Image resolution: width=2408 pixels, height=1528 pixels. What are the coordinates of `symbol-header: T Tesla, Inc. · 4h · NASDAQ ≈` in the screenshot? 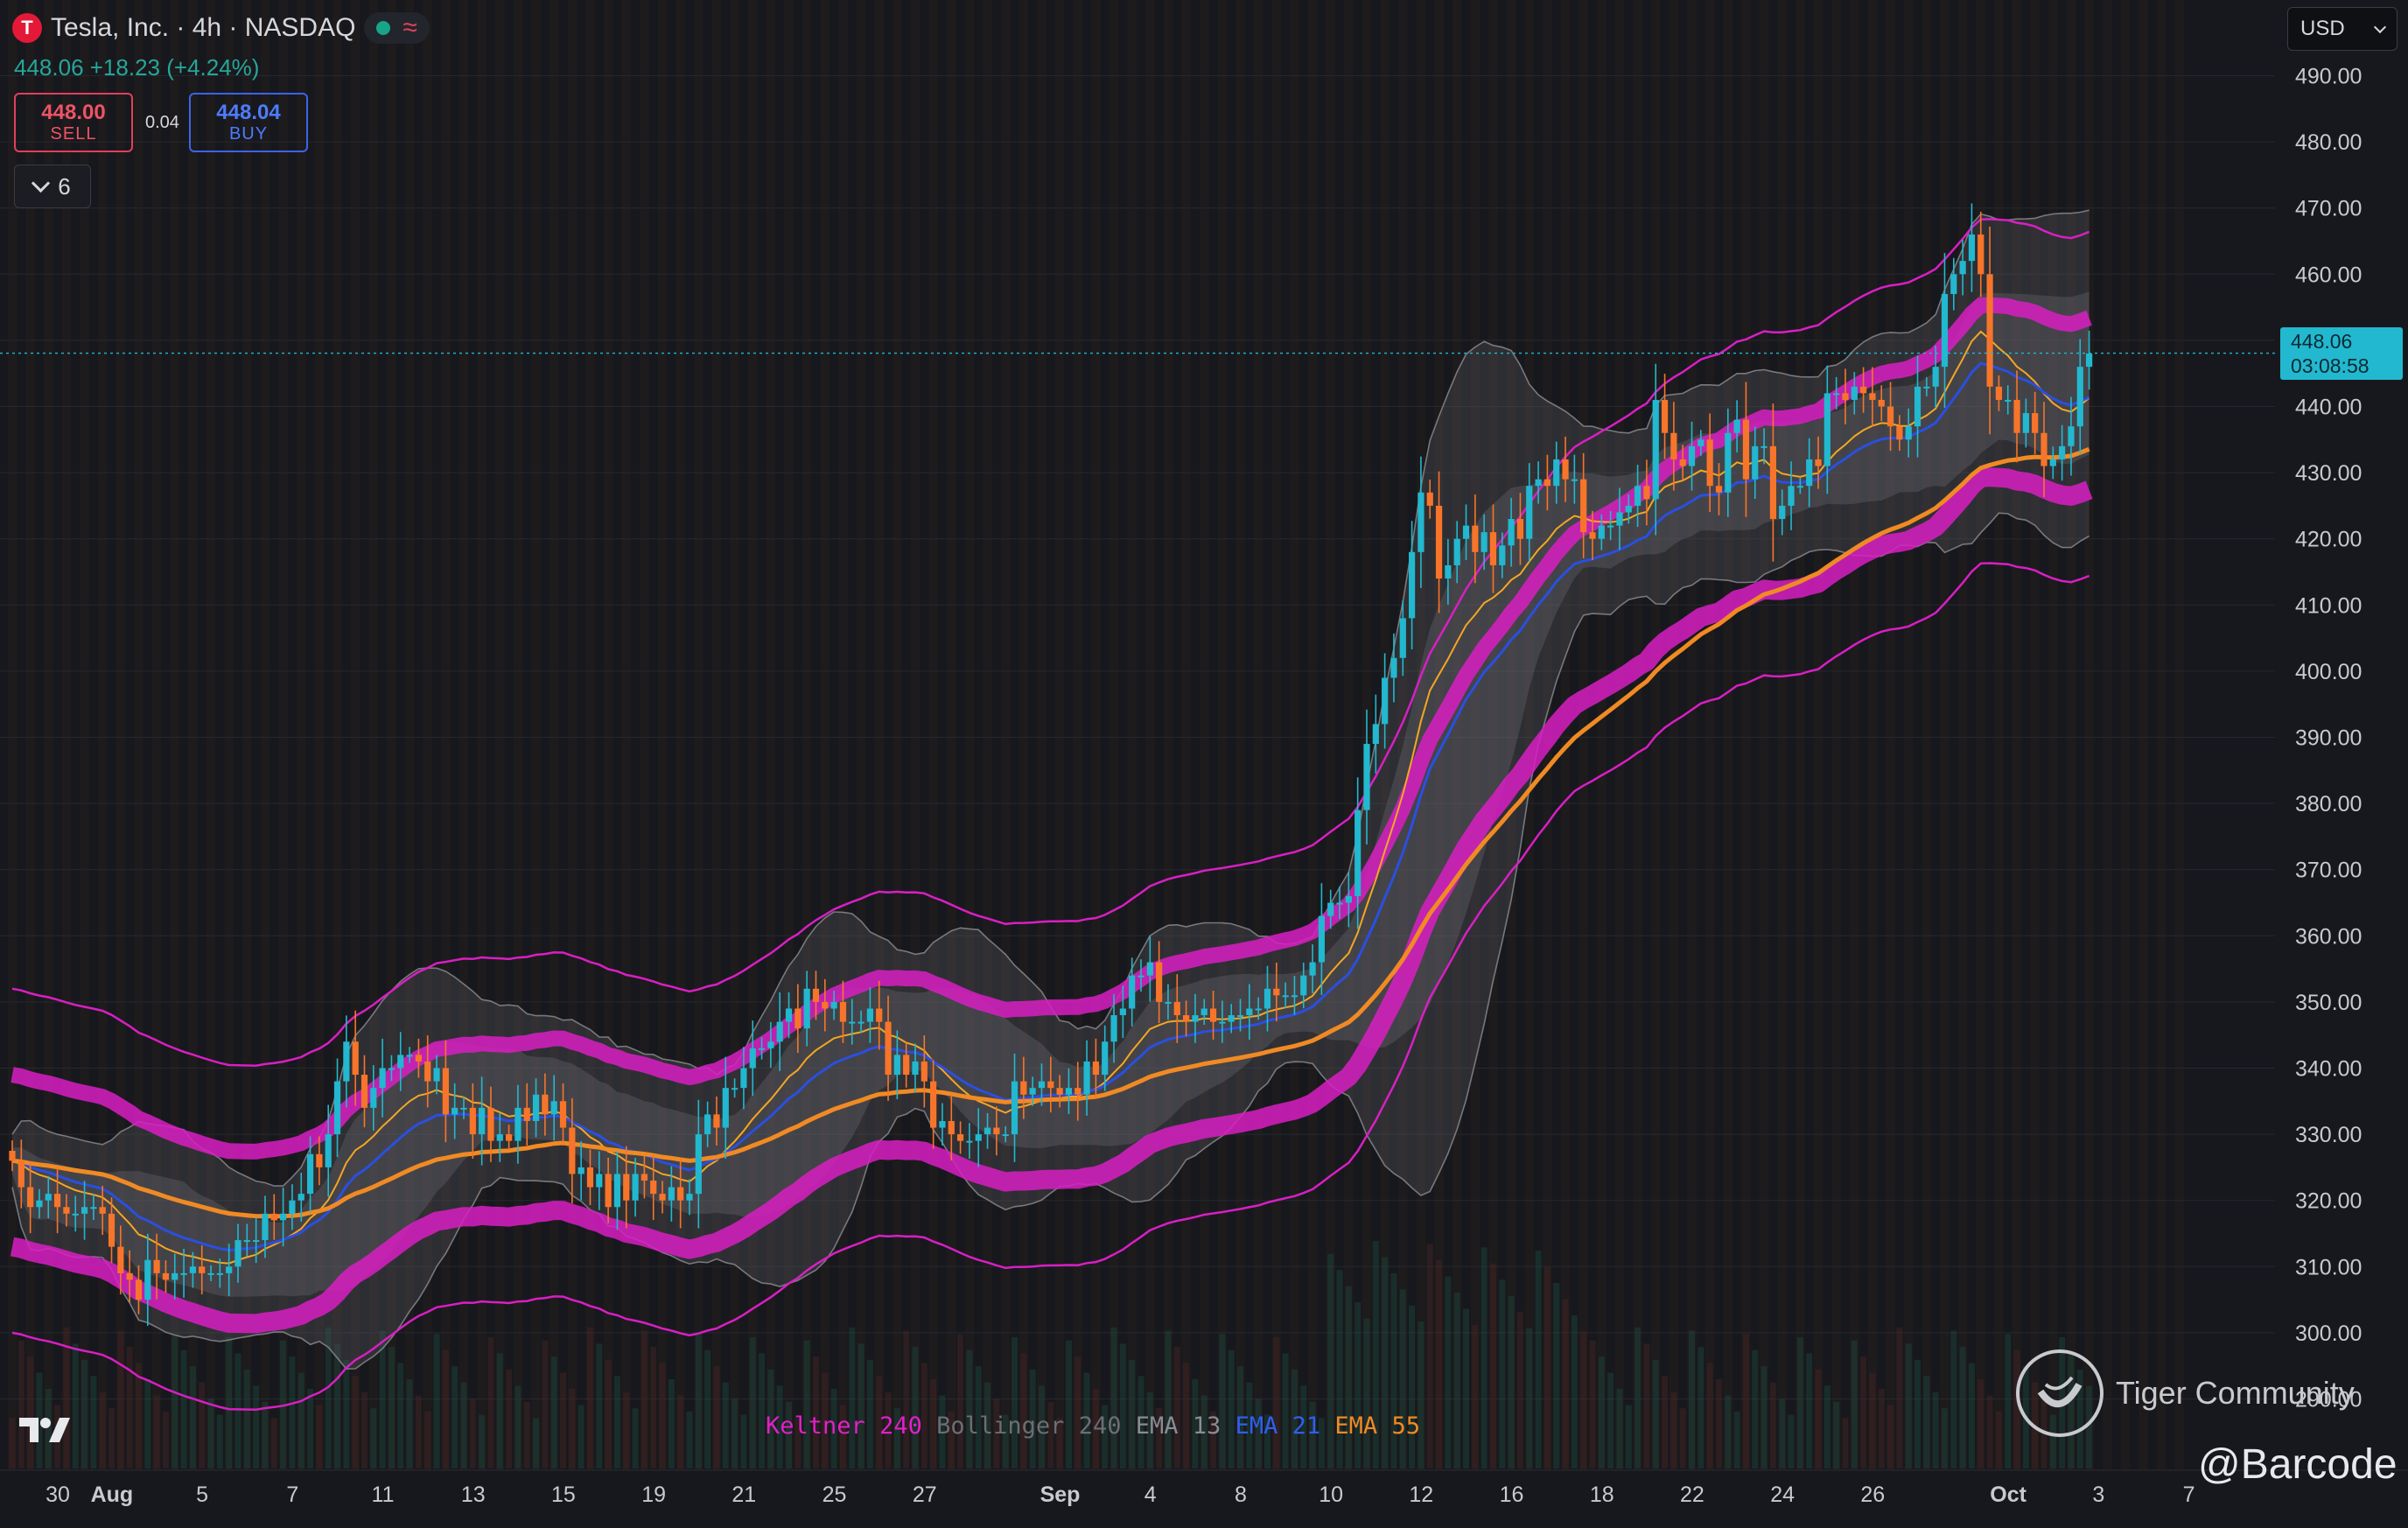 It's located at (221, 28).